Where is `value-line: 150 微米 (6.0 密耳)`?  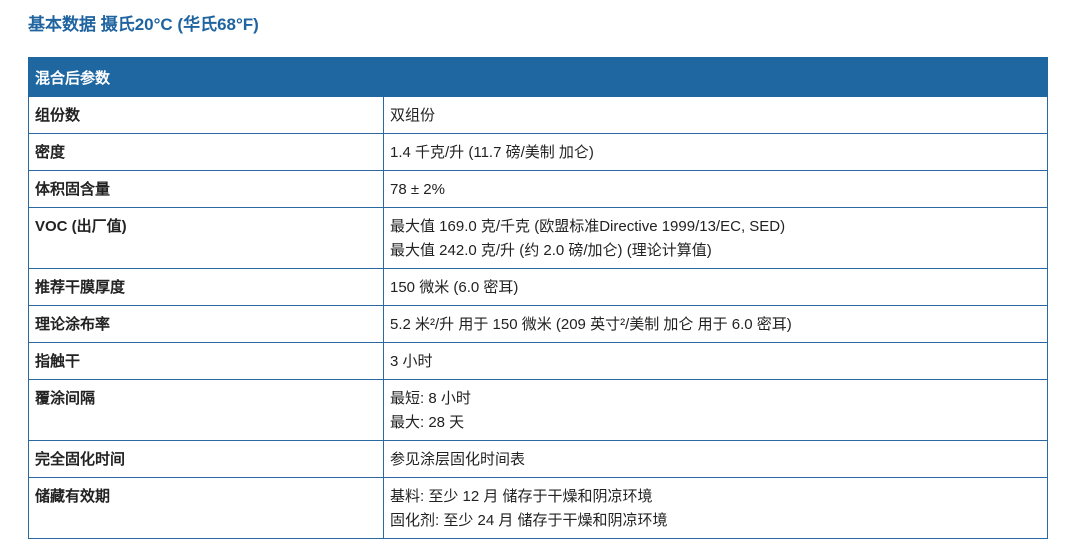
value-line: 150 微米 (6.0 密耳) is located at coordinates (454, 287).